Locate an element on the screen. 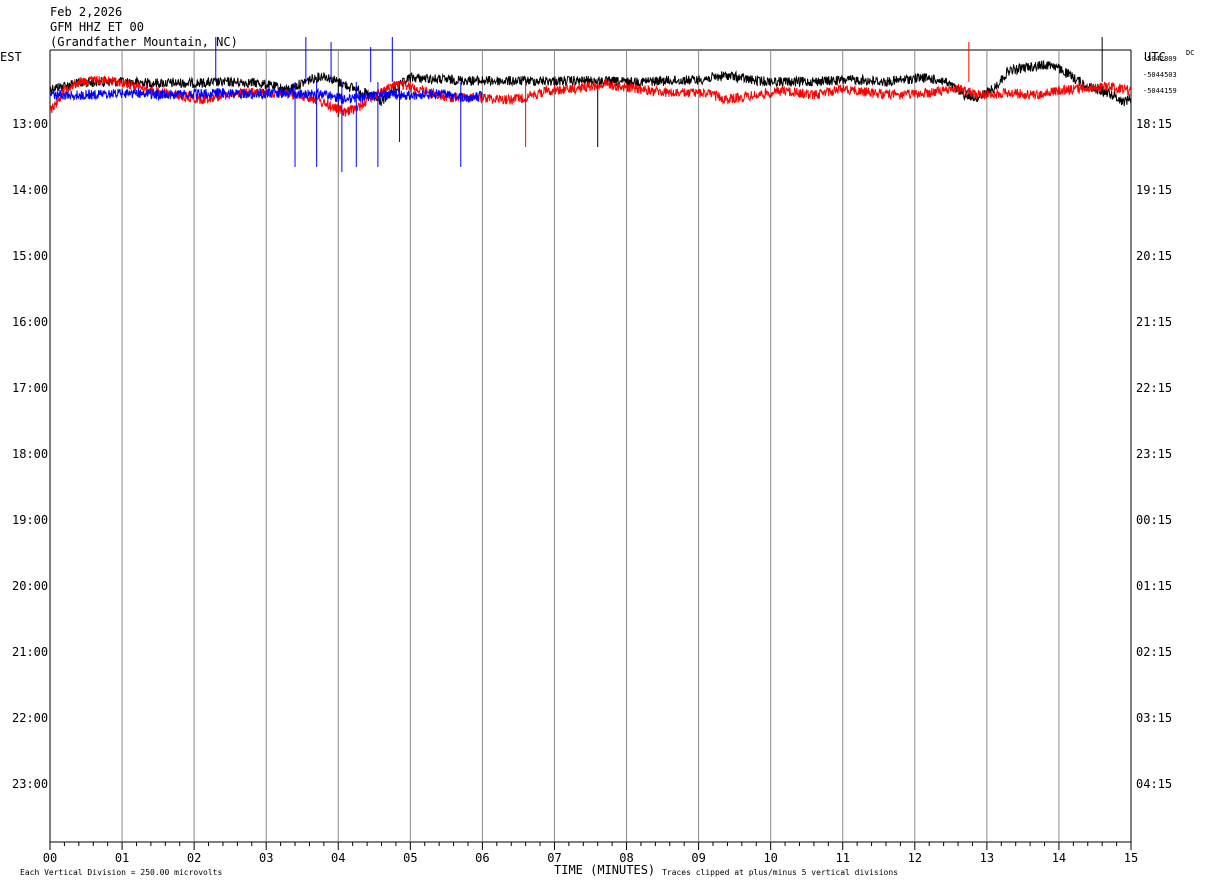  dc-offset-group: -5042809 -5044503 -5044159 is located at coordinates (1160, 75).